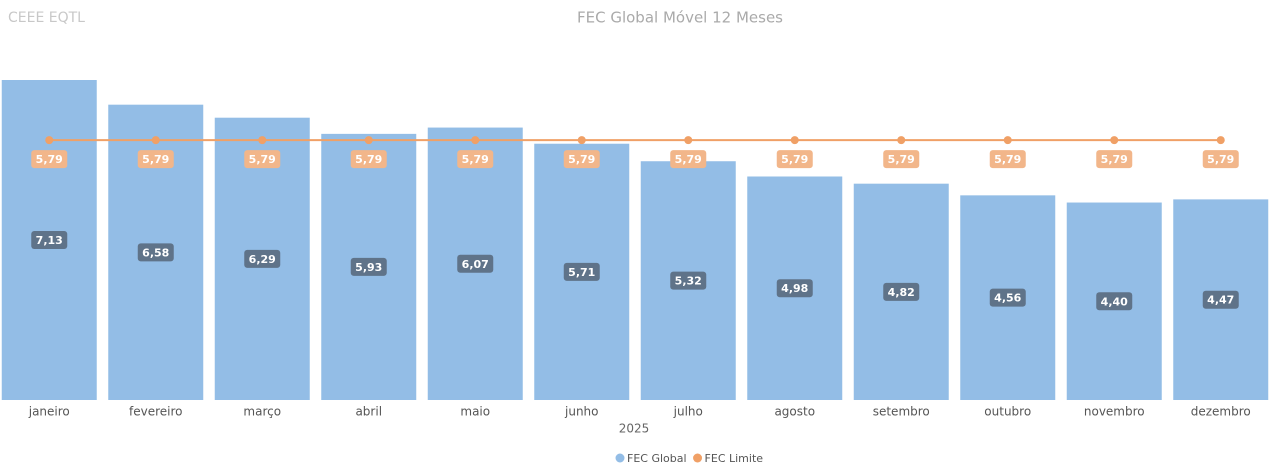  Describe the element at coordinates (1114, 412) in the screenshot. I see `x-tick-label: novembro` at that location.